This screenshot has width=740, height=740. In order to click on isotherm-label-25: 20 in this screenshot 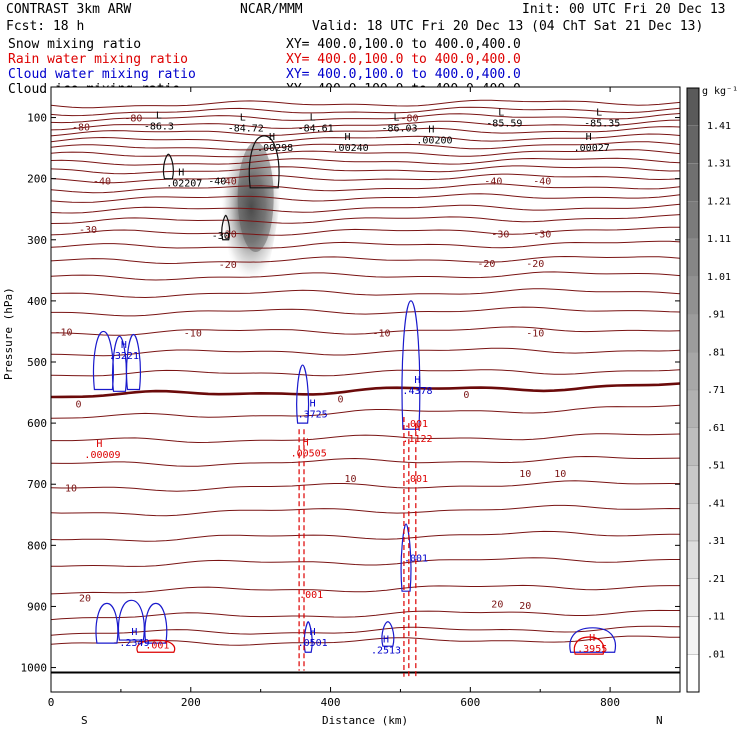, I will do `click(85, 598)`.